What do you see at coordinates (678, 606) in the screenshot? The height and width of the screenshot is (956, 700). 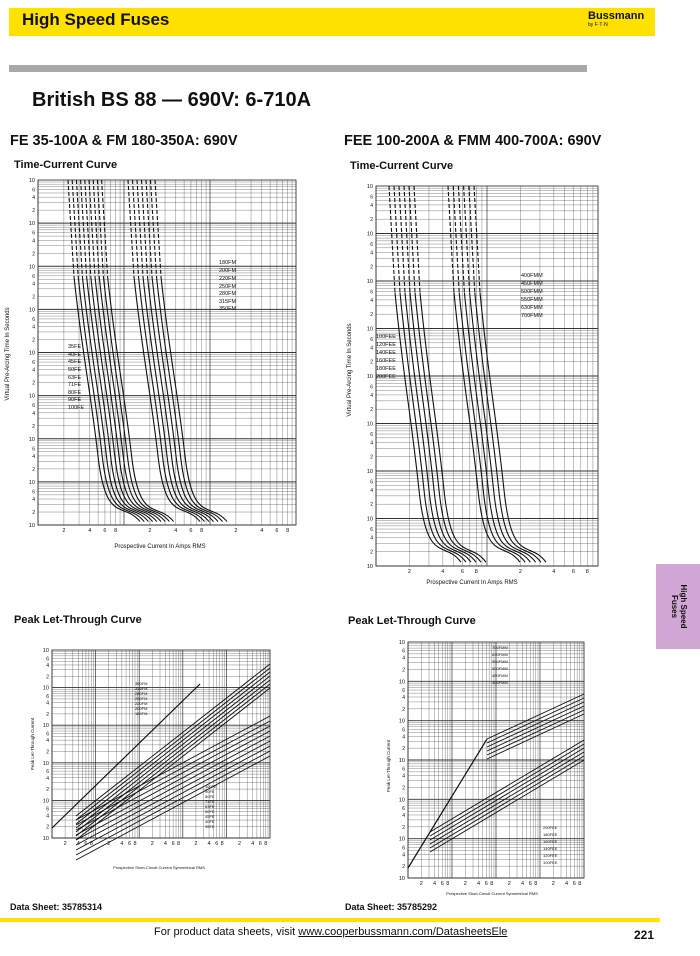 I see `section-side-tab: High Speed Fuses` at bounding box center [678, 606].